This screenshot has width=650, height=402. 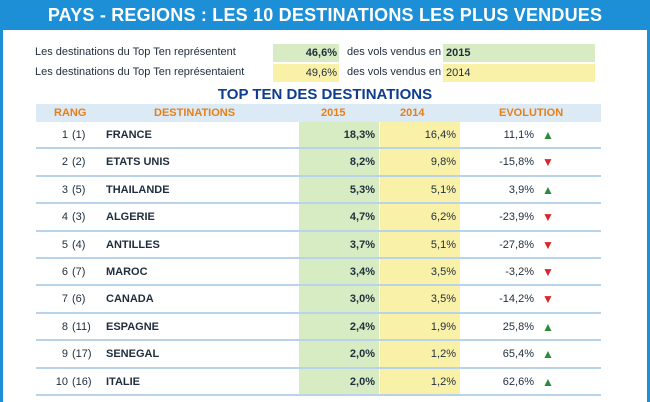 What do you see at coordinates (359, 135) in the screenshot?
I see `row-value-2015: 18,3%` at bounding box center [359, 135].